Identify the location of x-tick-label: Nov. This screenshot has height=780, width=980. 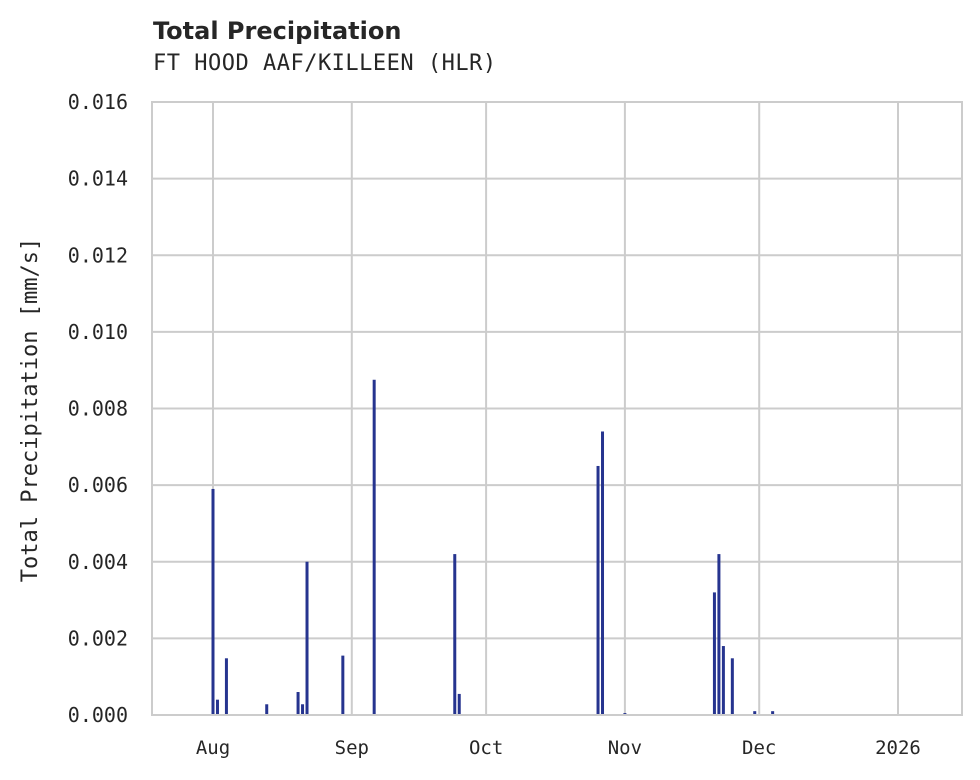
(625, 748).